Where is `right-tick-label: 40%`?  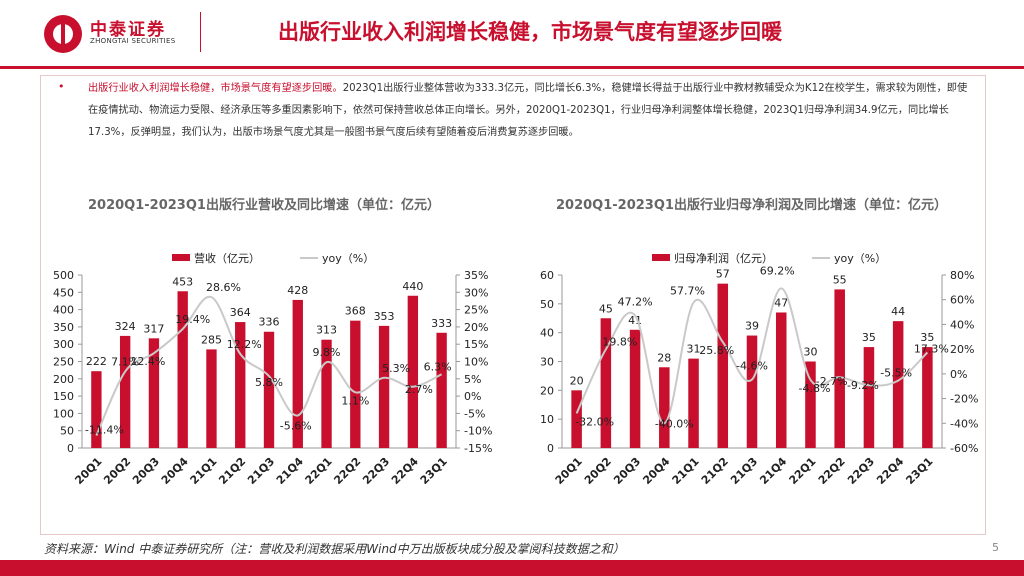 right-tick-label: 40% is located at coordinates (962, 324).